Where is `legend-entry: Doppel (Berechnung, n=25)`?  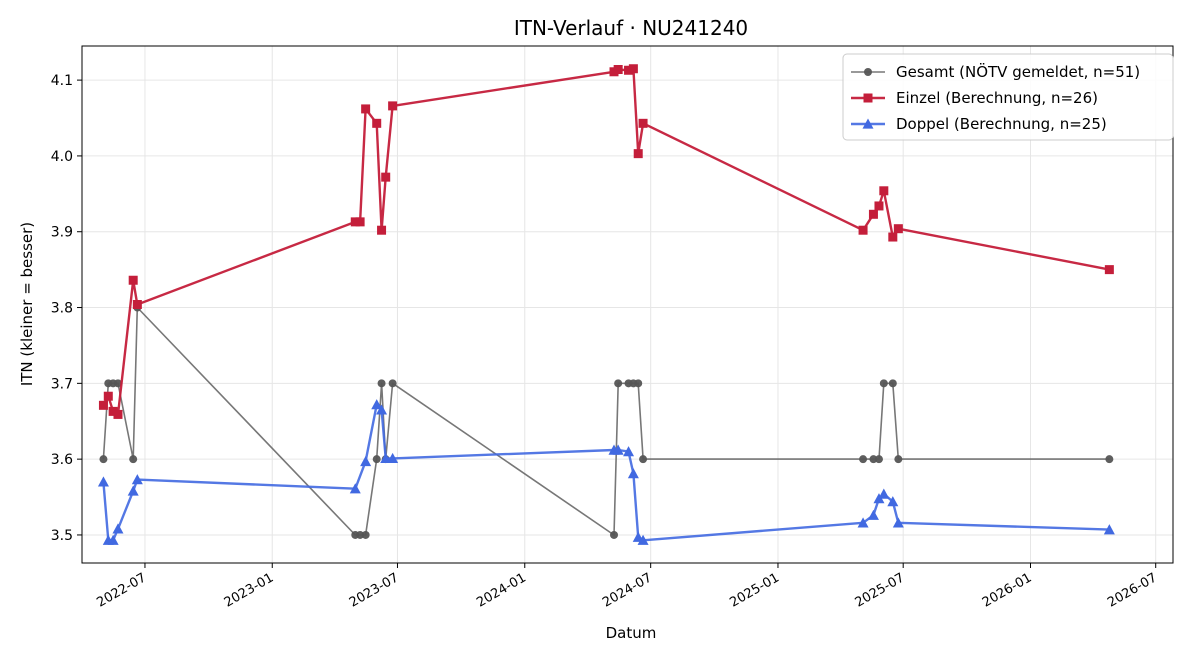 legend-entry: Doppel (Berechnung, n=25) is located at coordinates (979, 124).